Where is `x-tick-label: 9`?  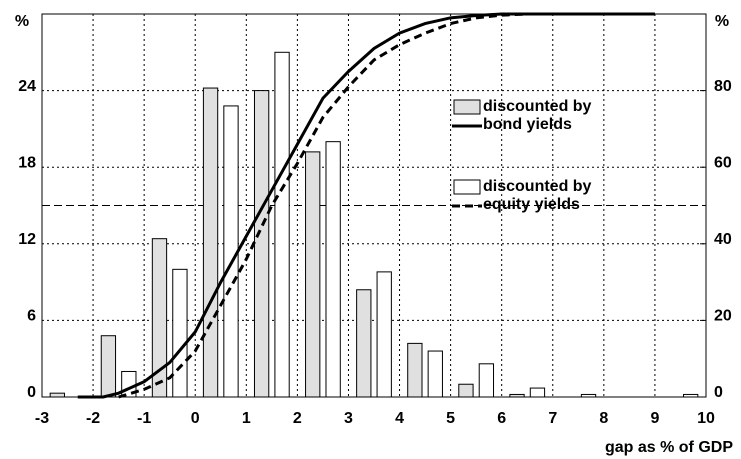
x-tick-label: 9 is located at coordinates (654, 418).